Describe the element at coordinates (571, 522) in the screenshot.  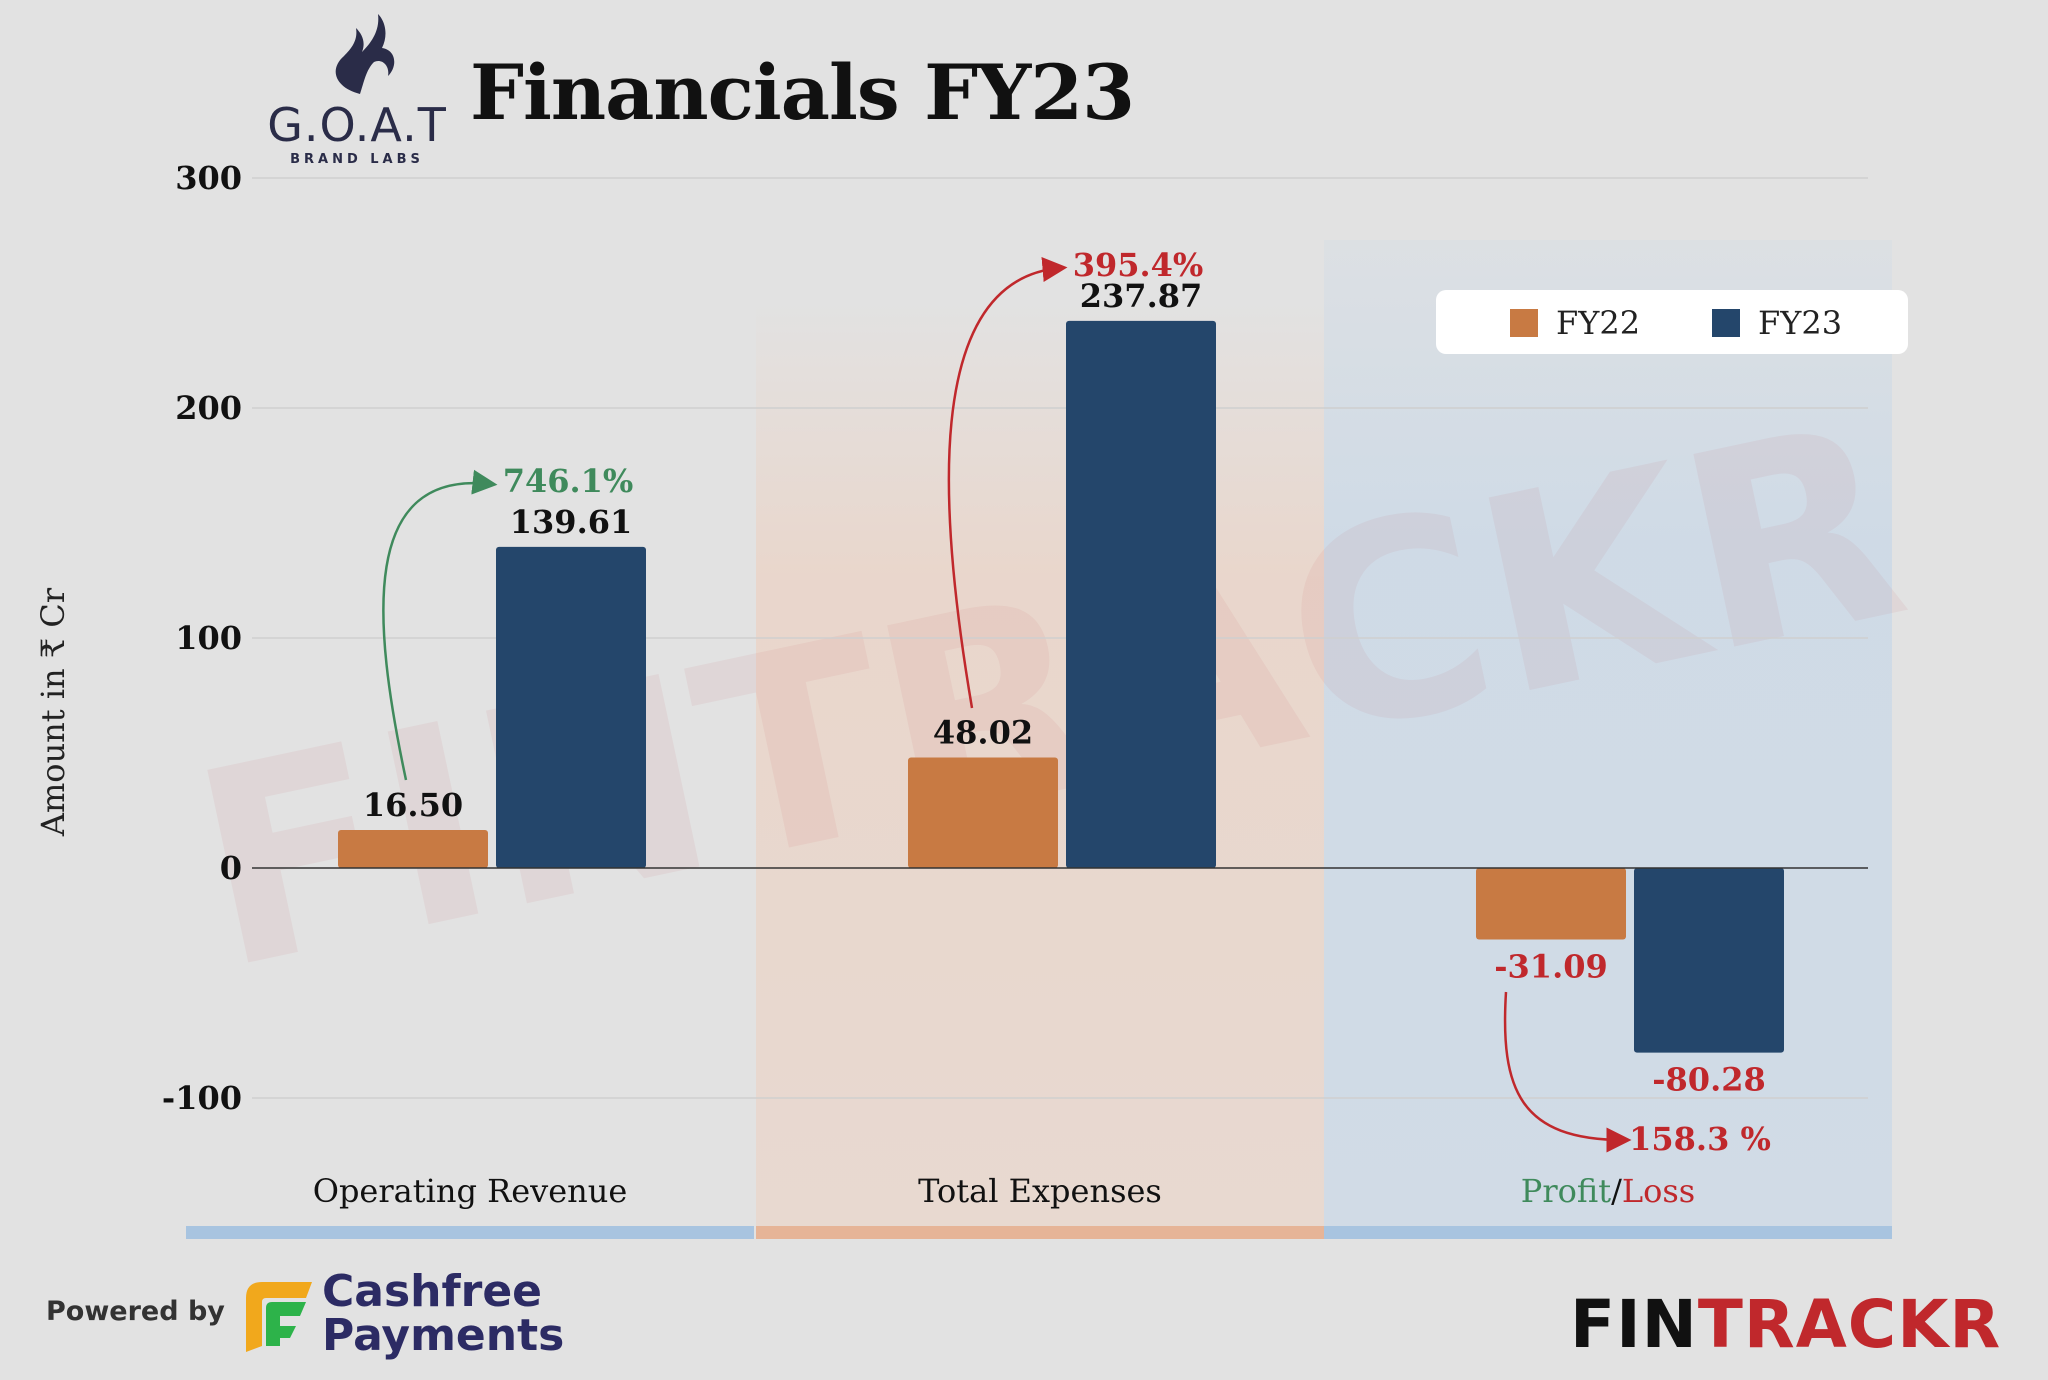
I see `data-label-fy23-operating-revenue: 139.61` at that location.